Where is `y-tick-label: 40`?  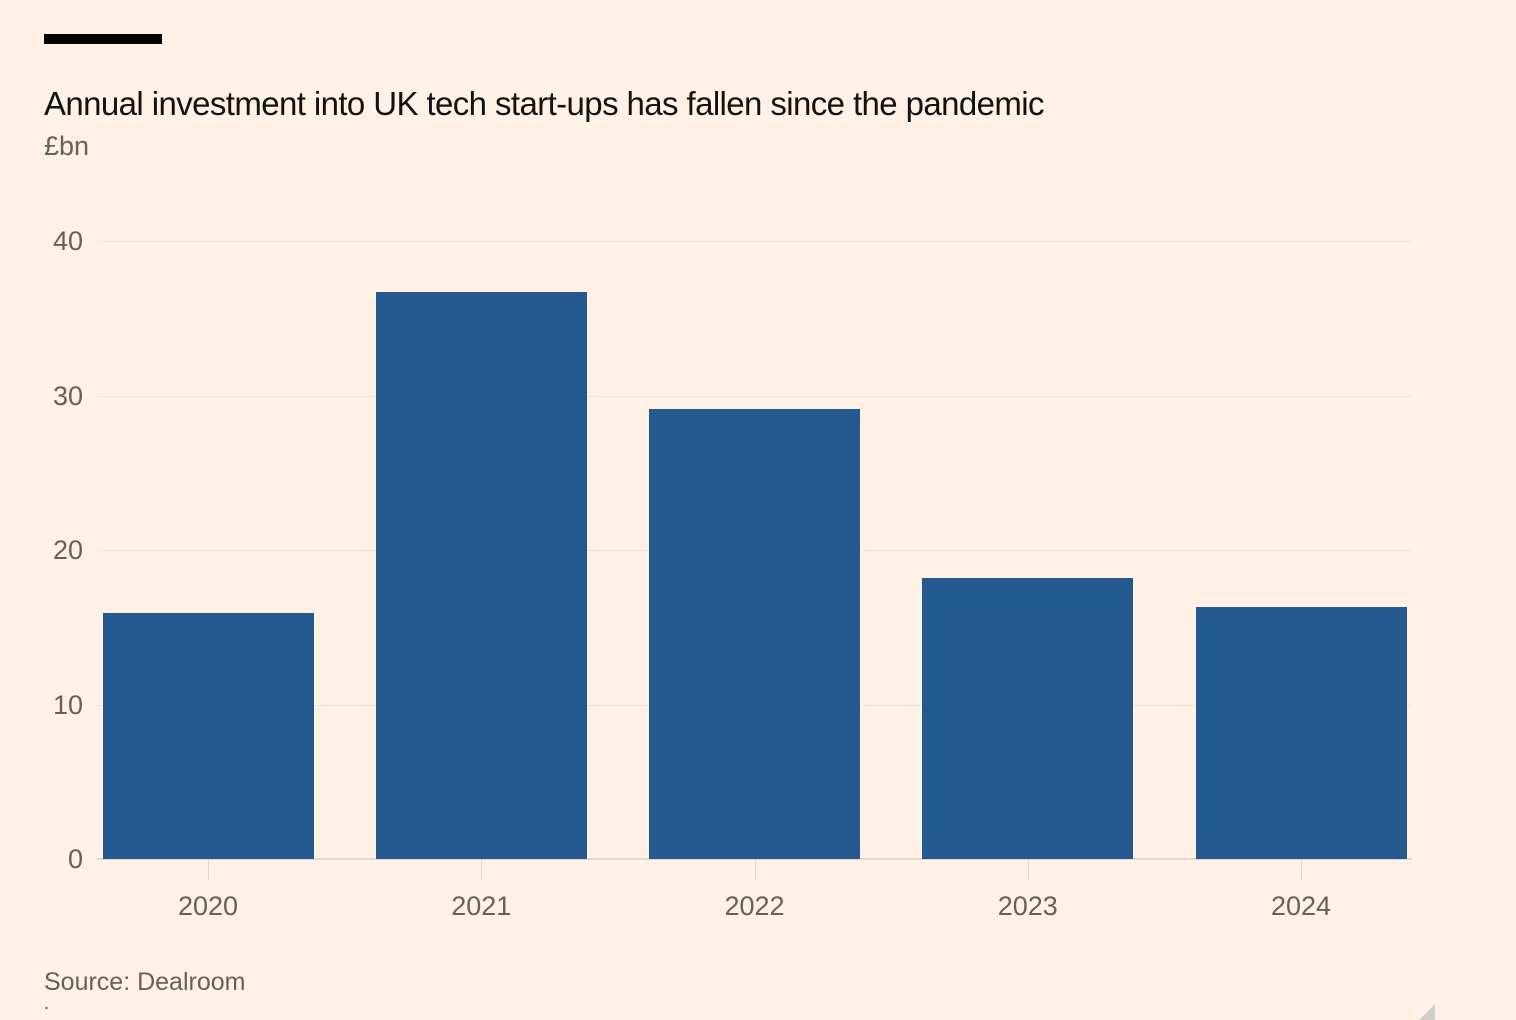 y-tick-label: 40 is located at coordinates (67, 241).